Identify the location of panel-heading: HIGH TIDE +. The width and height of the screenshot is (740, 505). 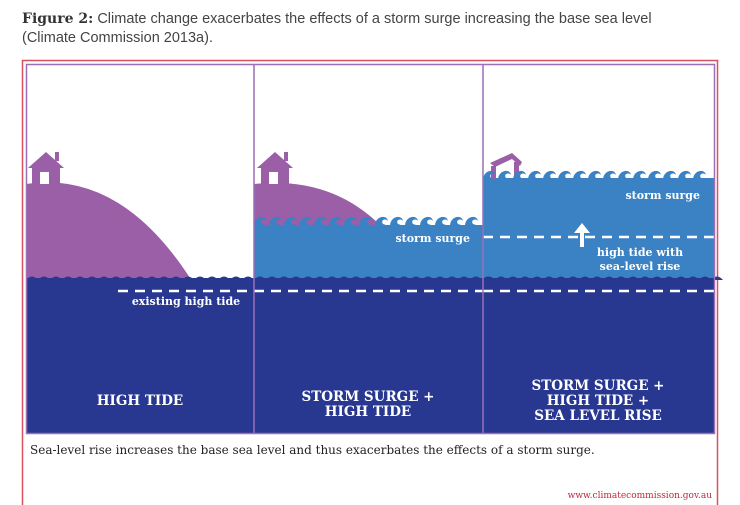
(598, 401).